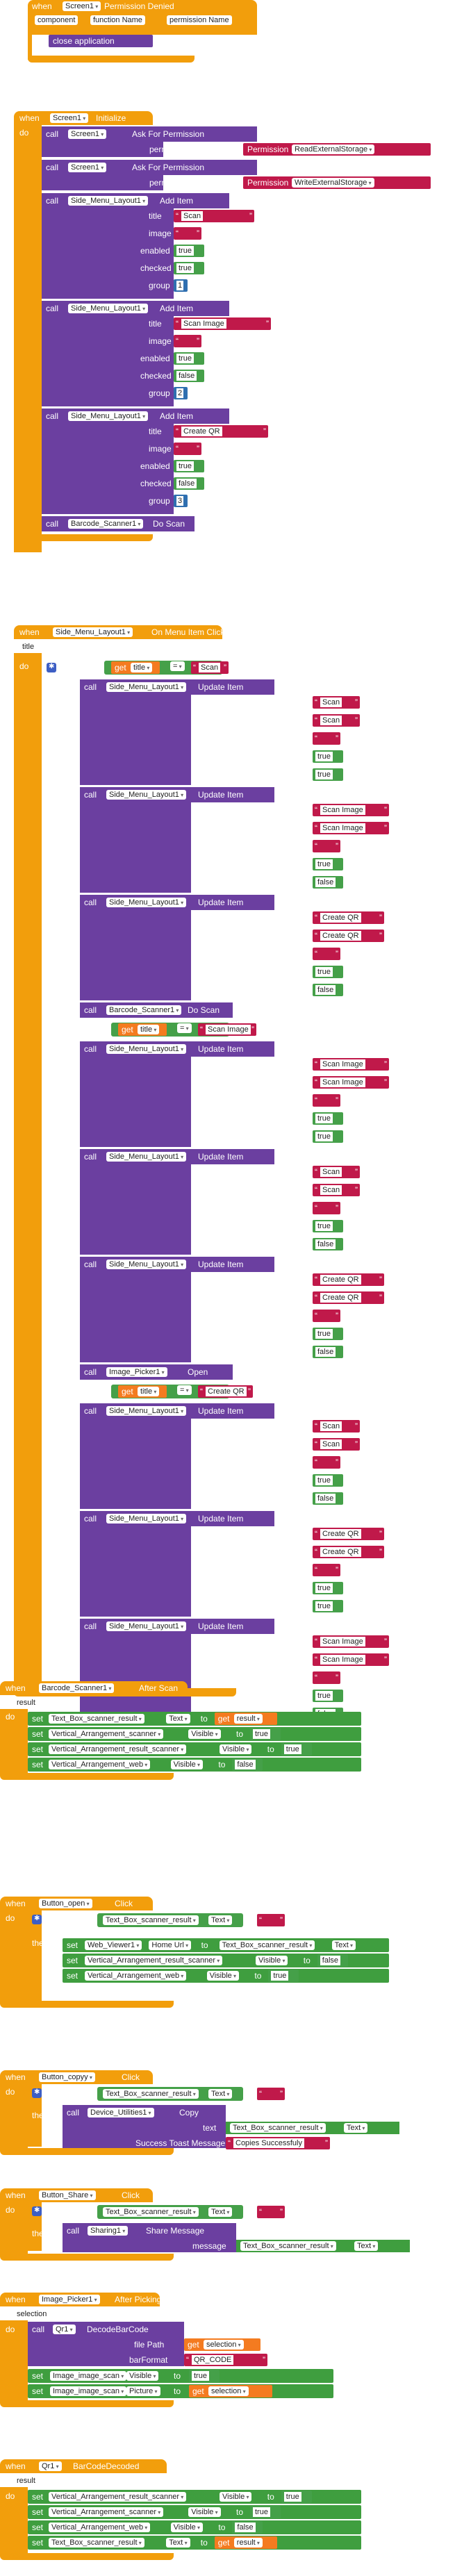  What do you see at coordinates (89, 2391) in the screenshot?
I see `component-dropdown: Image_image_scan` at bounding box center [89, 2391].